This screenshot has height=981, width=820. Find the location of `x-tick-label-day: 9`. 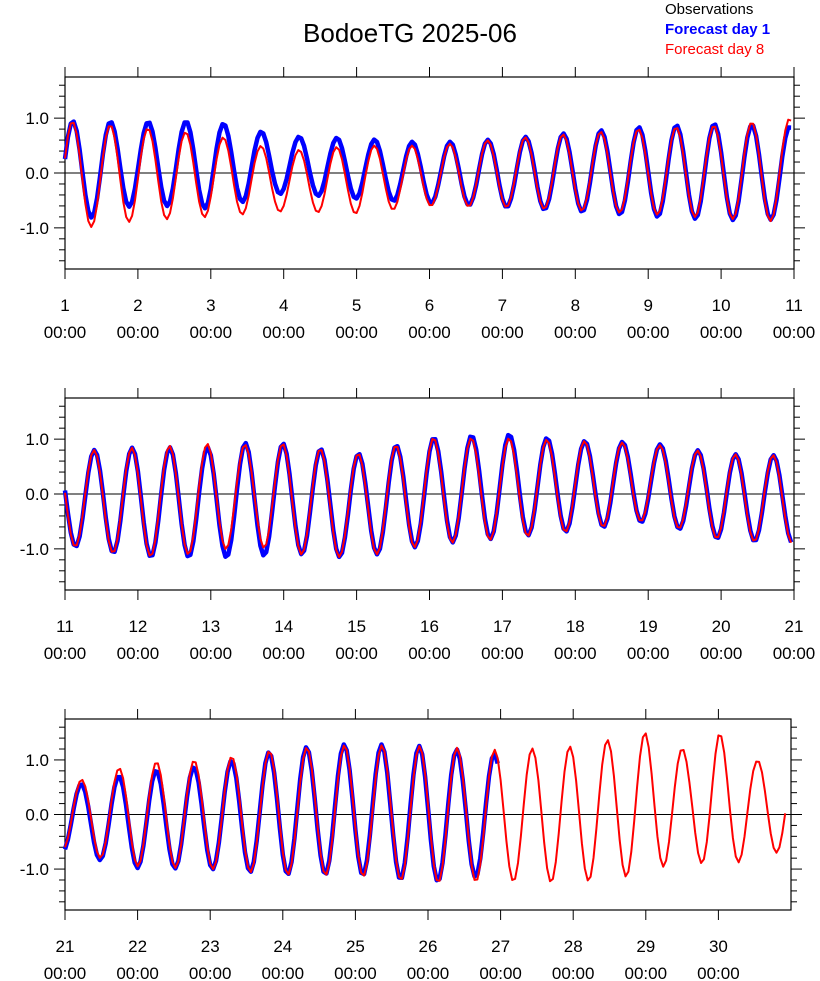

x-tick-label-day: 9 is located at coordinates (647, 305).